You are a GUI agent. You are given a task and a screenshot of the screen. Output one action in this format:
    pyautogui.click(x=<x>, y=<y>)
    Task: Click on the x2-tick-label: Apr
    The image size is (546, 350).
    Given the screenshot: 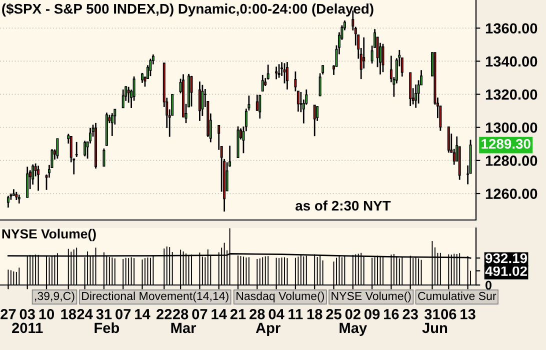 What is the action you would take?
    pyautogui.click(x=268, y=329)
    